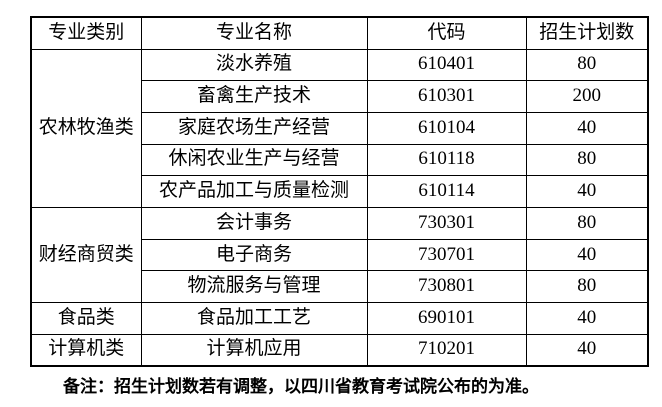 The width and height of the screenshot is (662, 407). I want to click on code-cell: 610118, so click(446, 160).